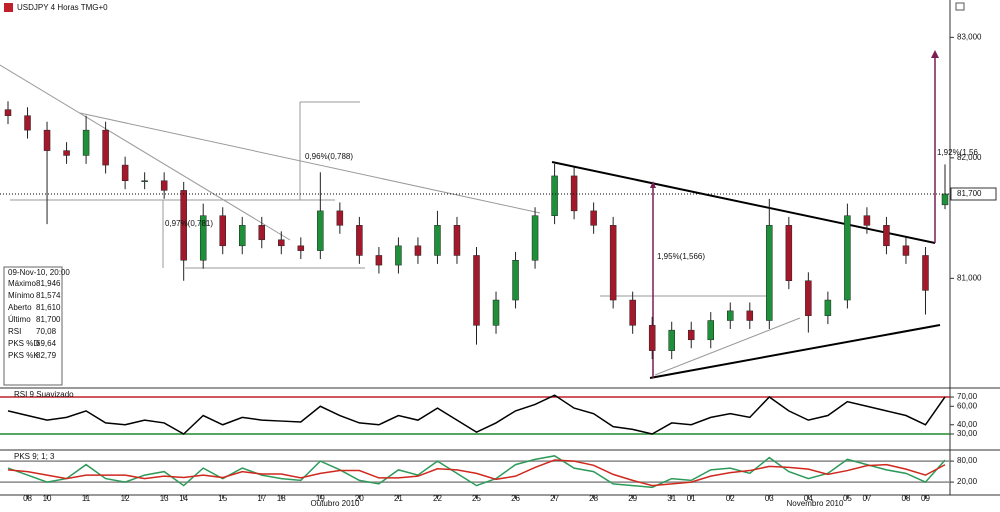 The width and height of the screenshot is (1000, 512). What do you see at coordinates (86, 498) in the screenshot?
I see `x-tick-label: 11` at bounding box center [86, 498].